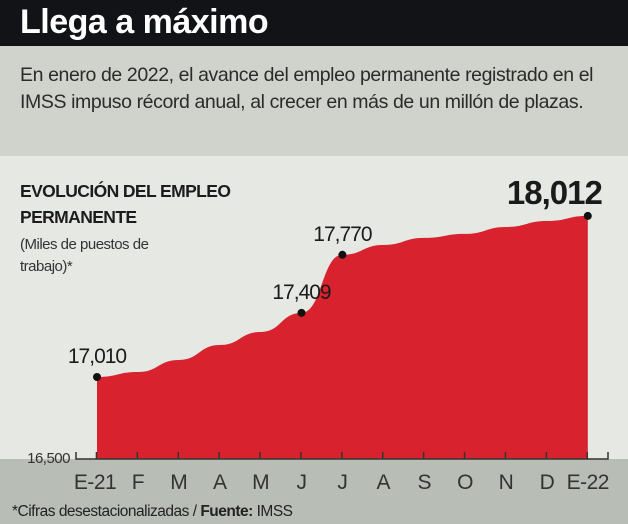  What do you see at coordinates (106, 511) in the screenshot?
I see `footer-note: *Cifras desestacionalizadas /` at bounding box center [106, 511].